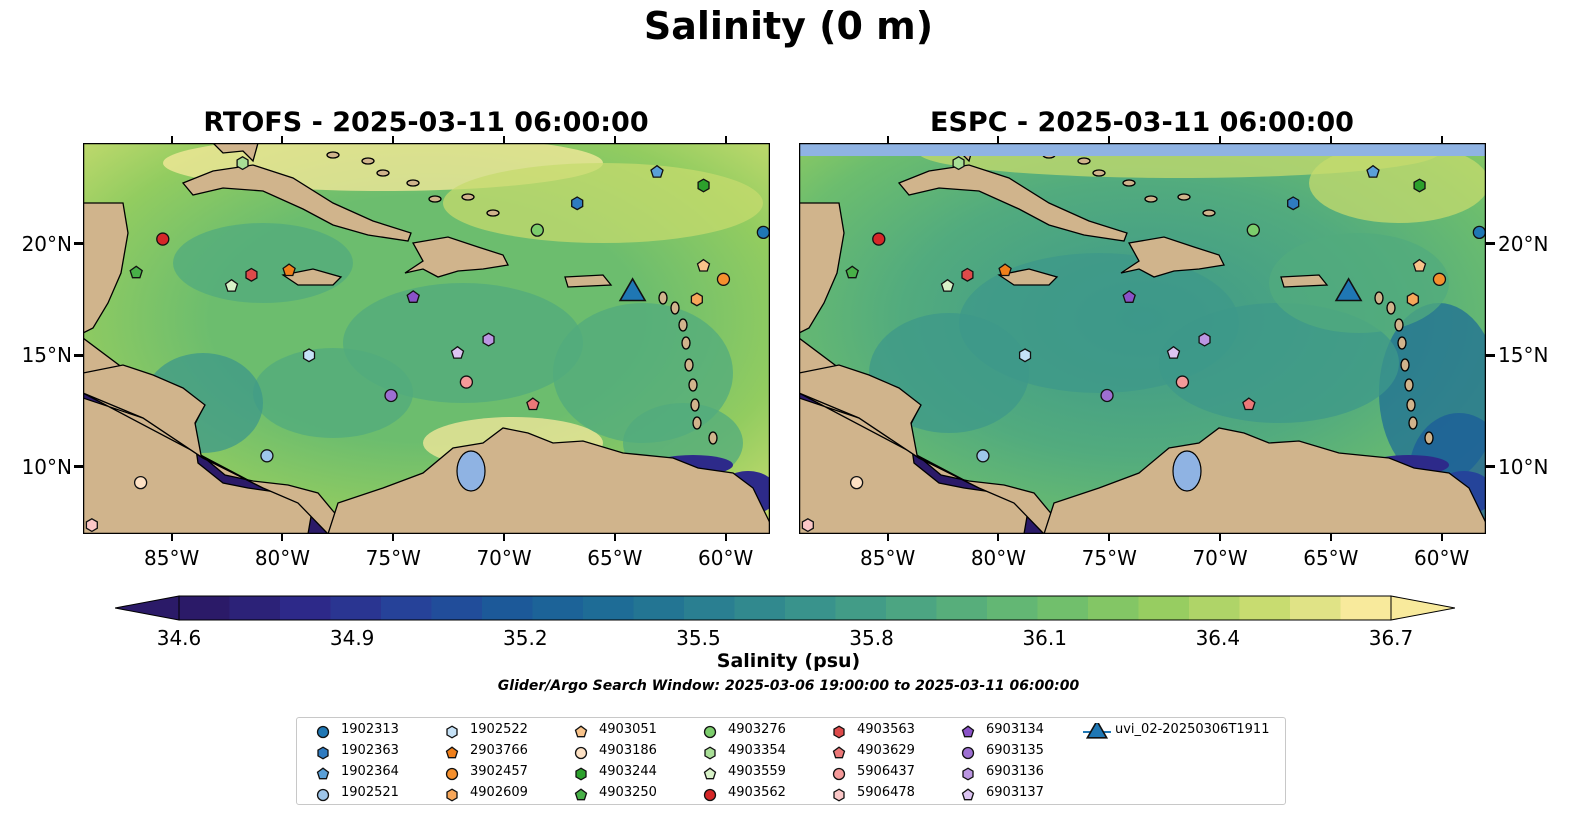 The width and height of the screenshot is (1577, 827). I want to click on land-hispaniola, so click(456, 257).